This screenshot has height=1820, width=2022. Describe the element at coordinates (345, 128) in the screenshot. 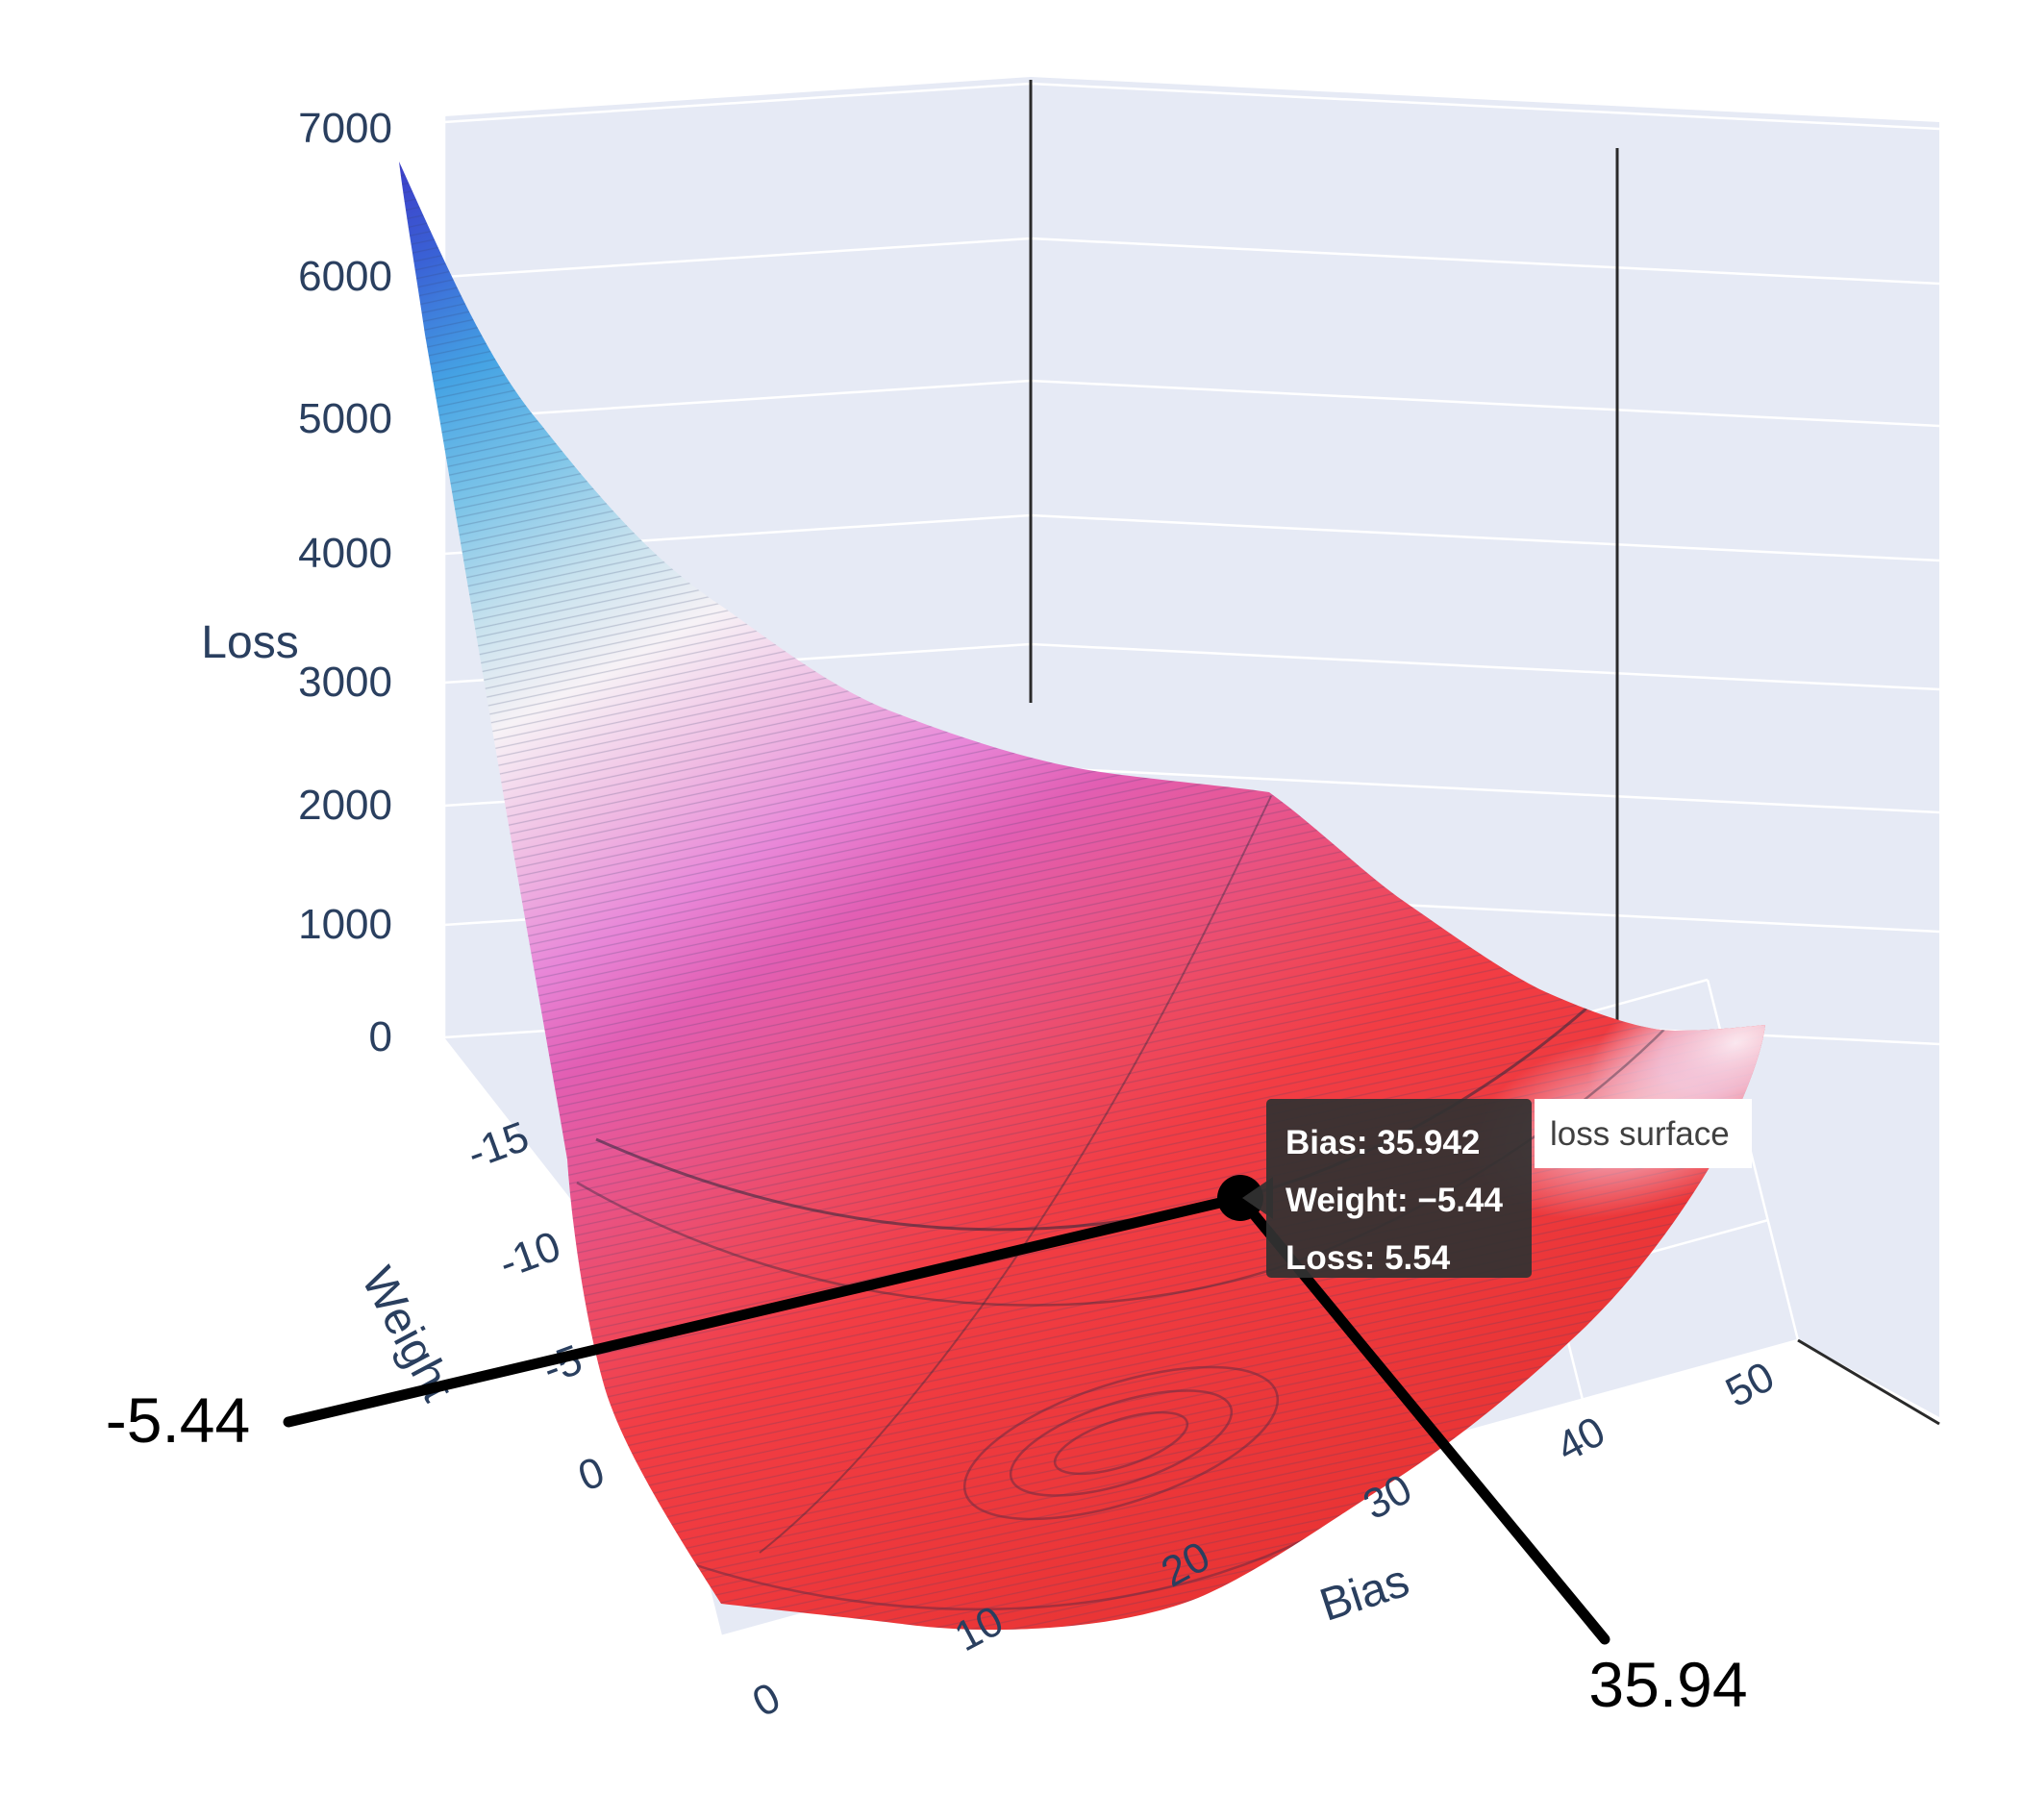

I see `z-tick: 7000` at that location.